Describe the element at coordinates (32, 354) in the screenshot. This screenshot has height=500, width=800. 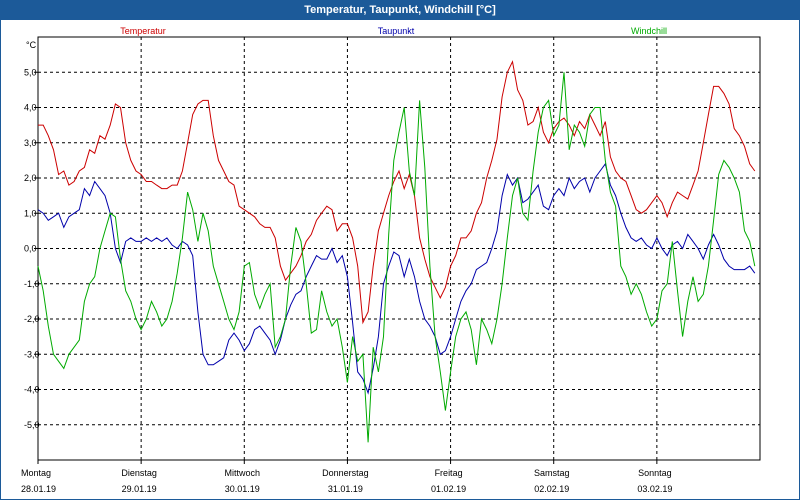
I see `y-tick-label: -3,0` at that location.